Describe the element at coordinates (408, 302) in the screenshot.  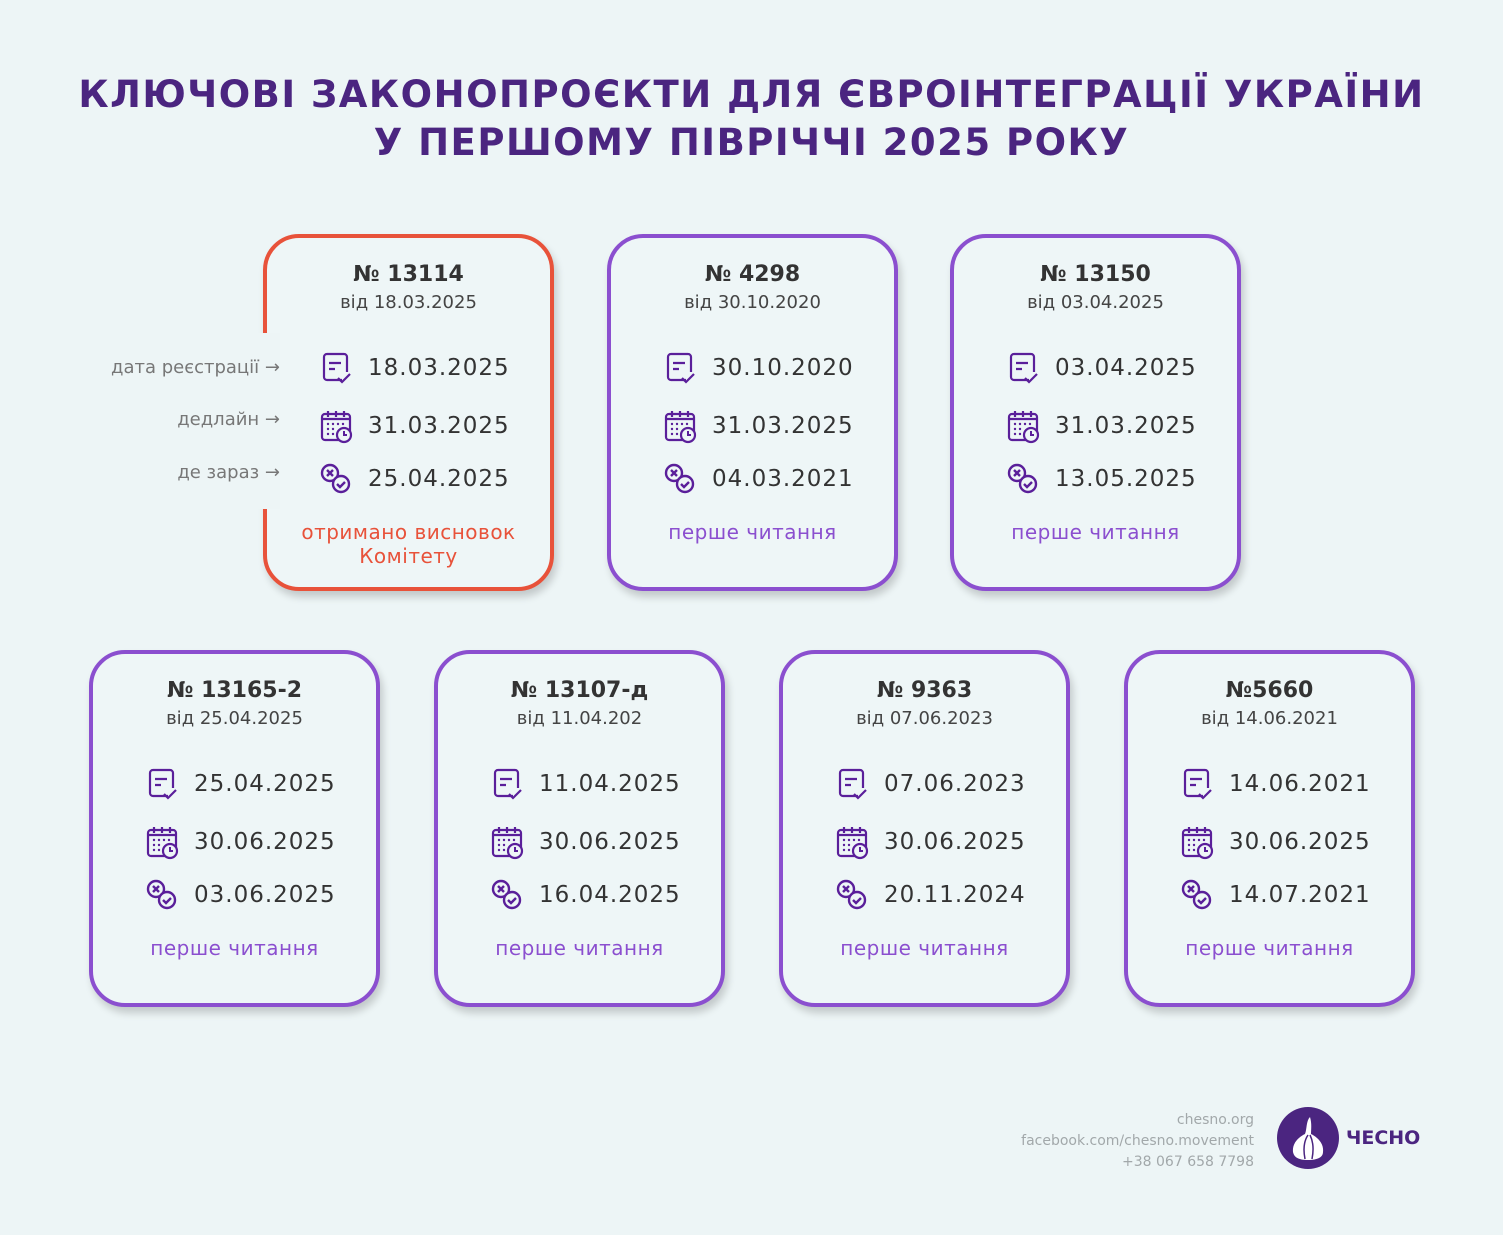
I see `bill-date: від 18.03.2025` at that location.